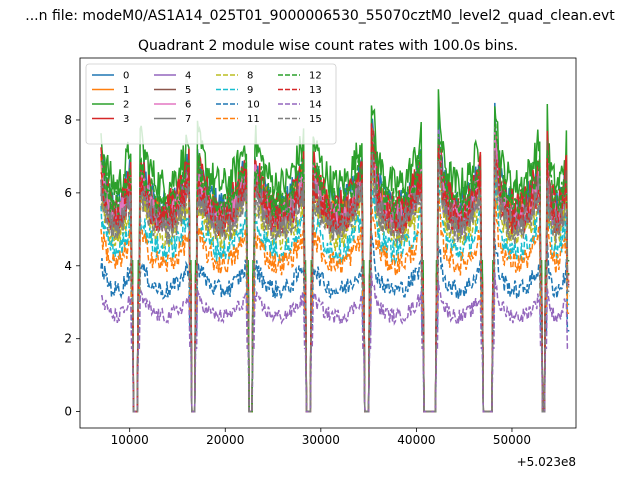  I want to click on legend-item-9: 9, so click(234, 90).